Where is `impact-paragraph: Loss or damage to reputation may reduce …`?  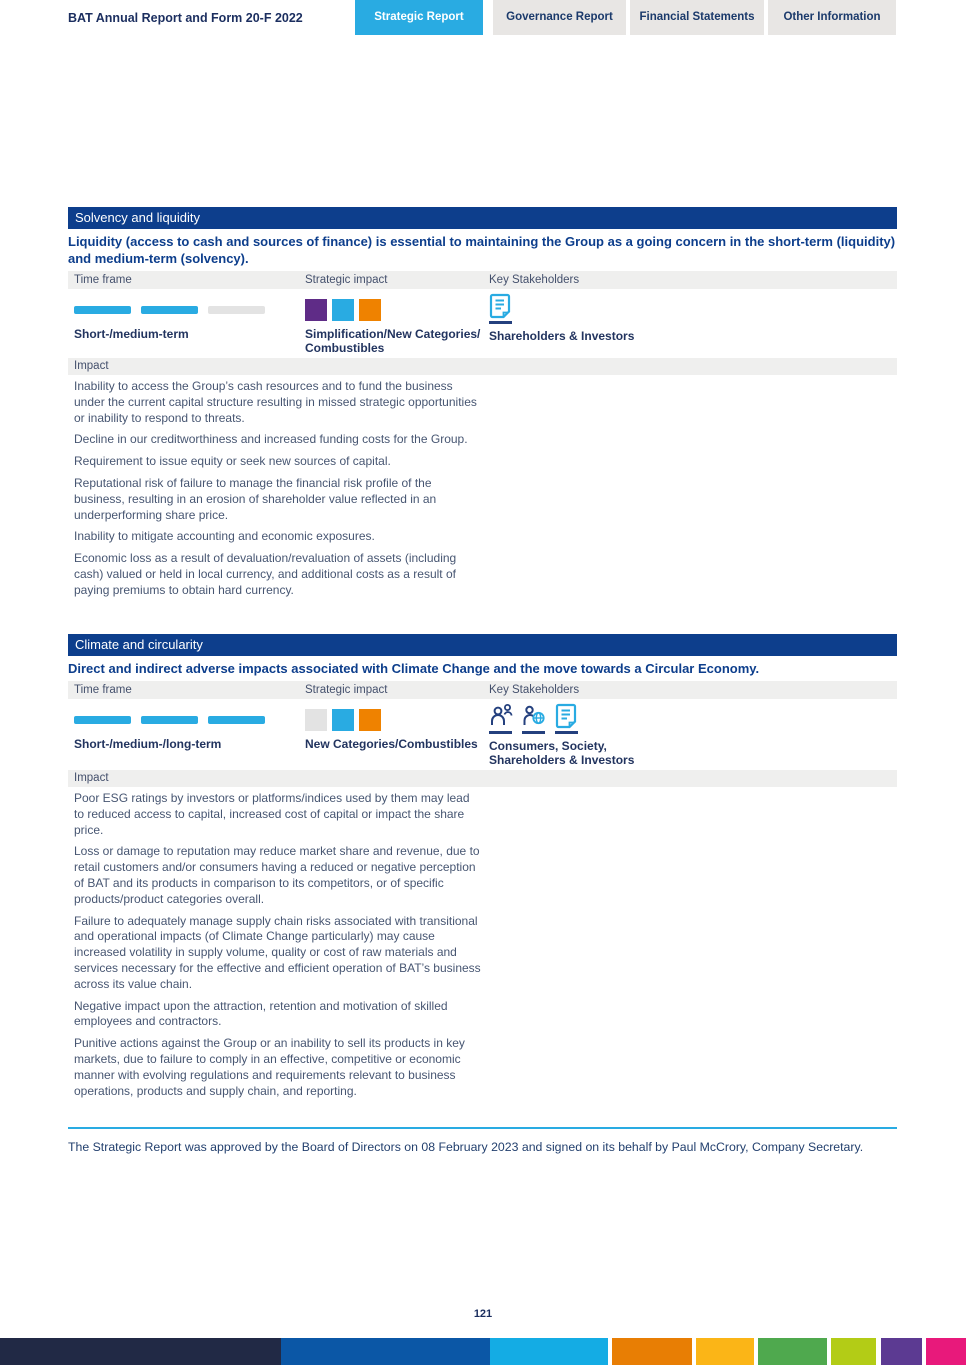
impact-paragraph: Loss or damage to reputation may reduce … is located at coordinates (277, 875).